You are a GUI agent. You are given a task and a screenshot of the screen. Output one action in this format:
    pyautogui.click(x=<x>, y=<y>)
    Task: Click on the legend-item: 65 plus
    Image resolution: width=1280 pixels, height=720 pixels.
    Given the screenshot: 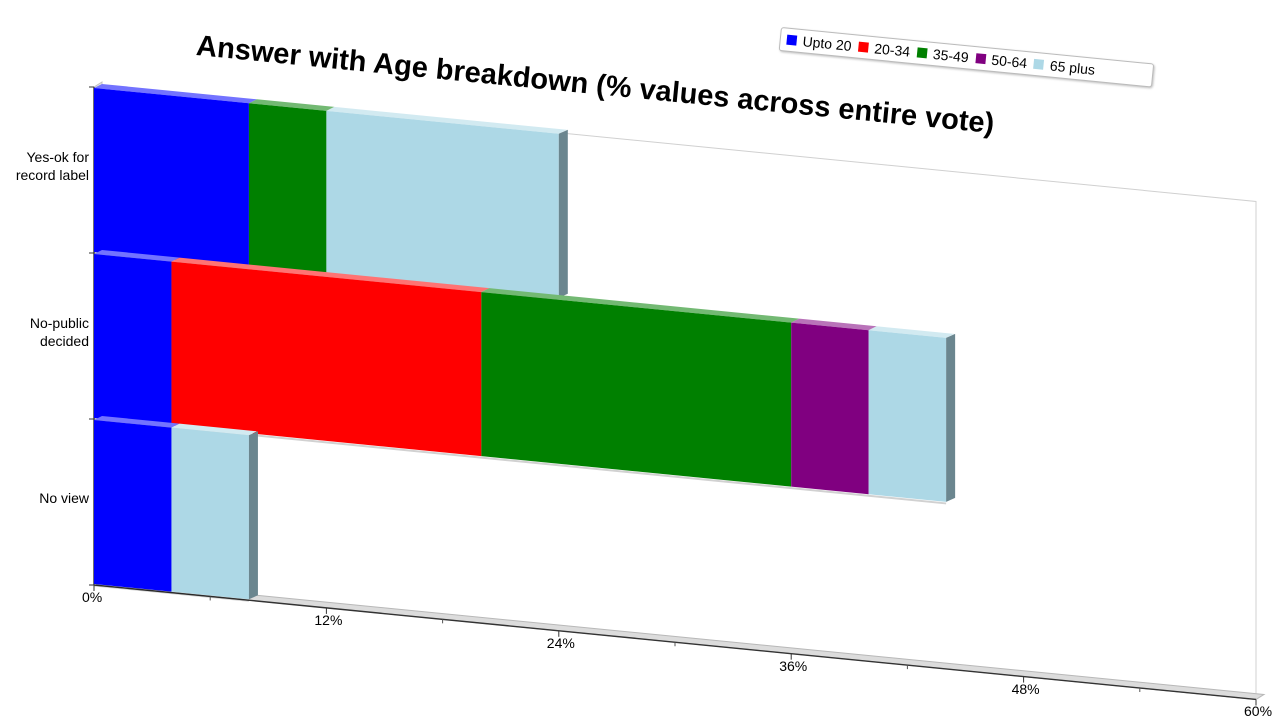 What is the action you would take?
    pyautogui.click(x=1064, y=67)
    